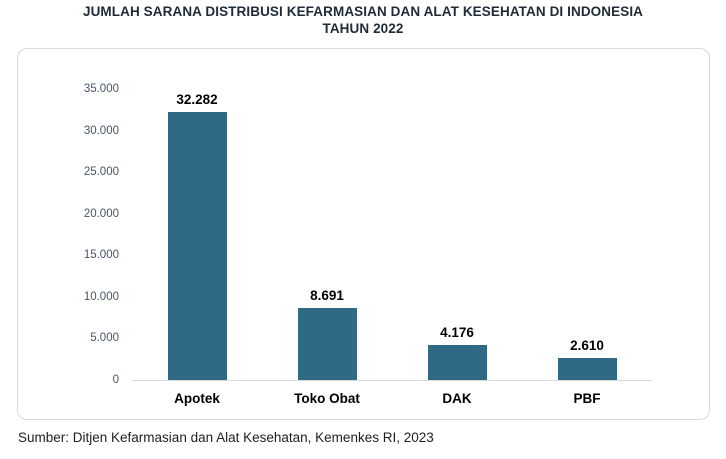  Describe the element at coordinates (197, 246) in the screenshot. I see `bar-apotek` at that location.